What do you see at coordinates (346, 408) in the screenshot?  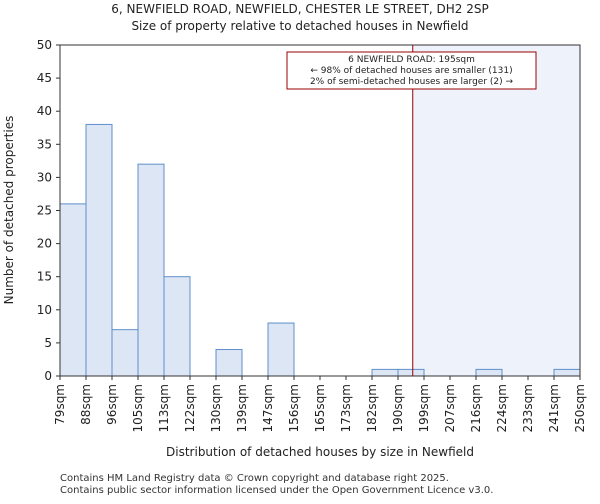 I see `x-tick-label-173sqm: 173sqm` at bounding box center [346, 408].